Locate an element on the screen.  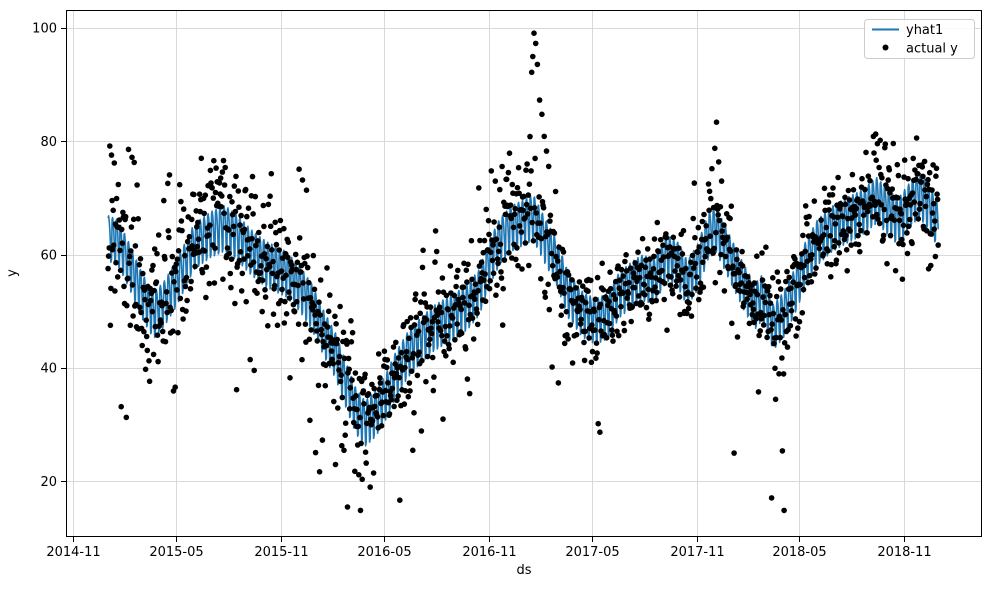
x-tick-label: 2014-11 is located at coordinates (73, 552).